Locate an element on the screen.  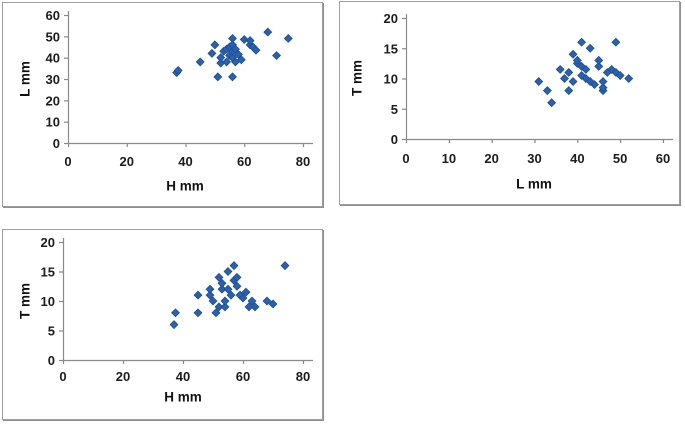
scatter-chart-l-vs-h: 0 20 40 60 80 0 10 20 30 40 50 60 is located at coordinates (179, 88).